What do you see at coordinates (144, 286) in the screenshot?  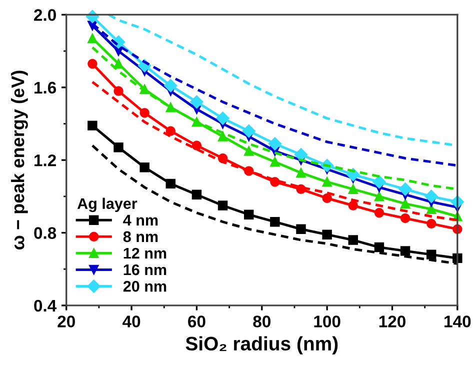 I see `legend-label: 20 nm` at bounding box center [144, 286].